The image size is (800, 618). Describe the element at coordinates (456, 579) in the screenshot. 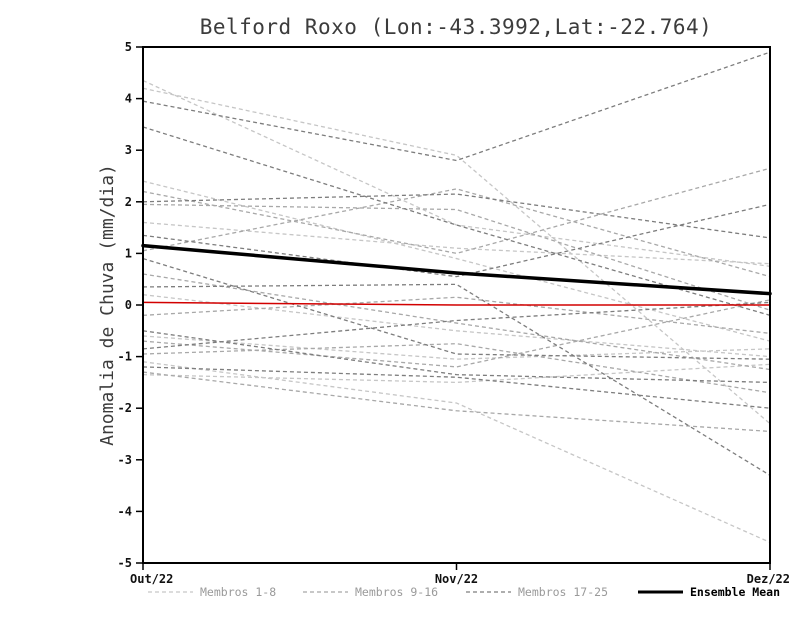

I see `x-tick-label: Nov/22` at that location.